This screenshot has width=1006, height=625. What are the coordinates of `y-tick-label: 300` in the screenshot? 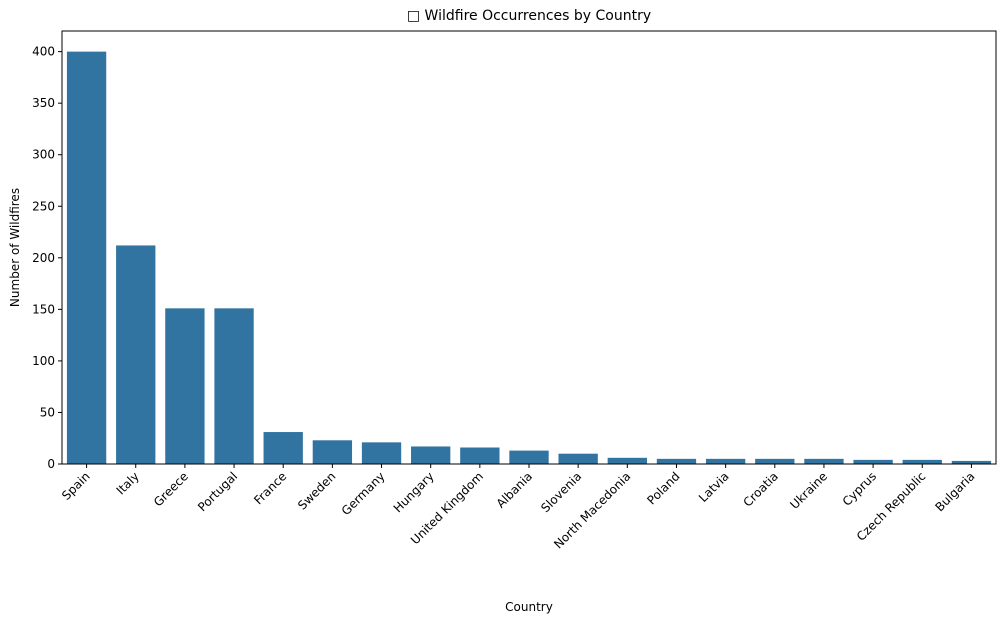 It's located at (43, 155).